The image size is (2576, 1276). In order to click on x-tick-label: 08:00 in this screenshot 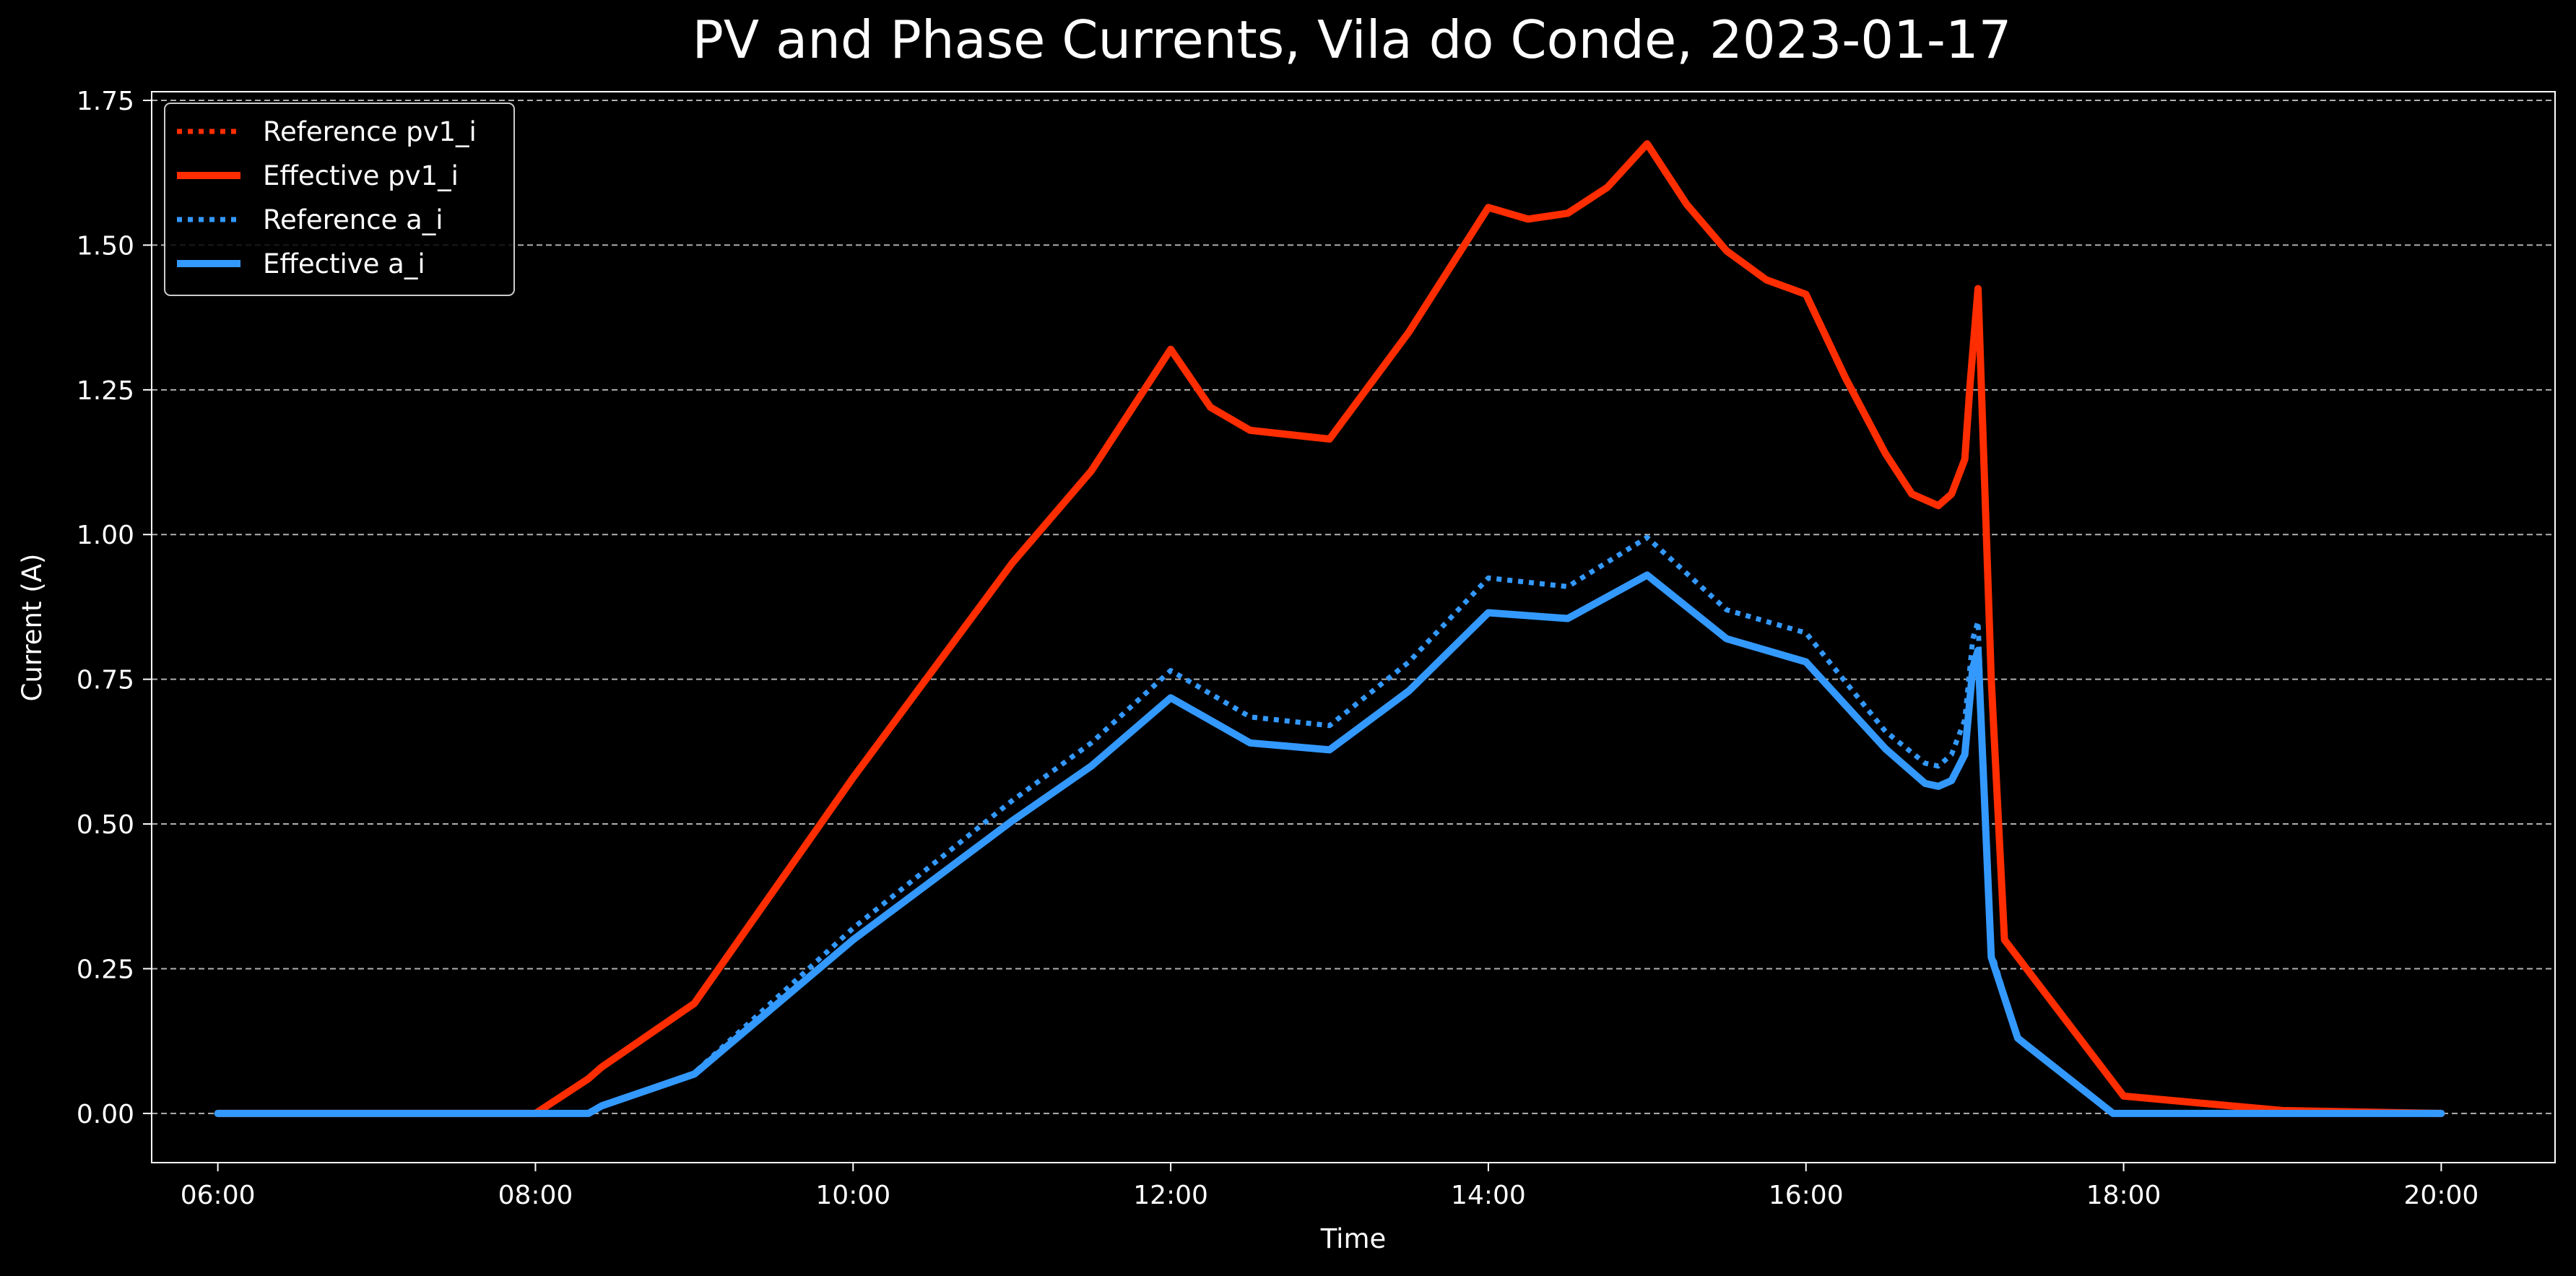, I will do `click(535, 1195)`.